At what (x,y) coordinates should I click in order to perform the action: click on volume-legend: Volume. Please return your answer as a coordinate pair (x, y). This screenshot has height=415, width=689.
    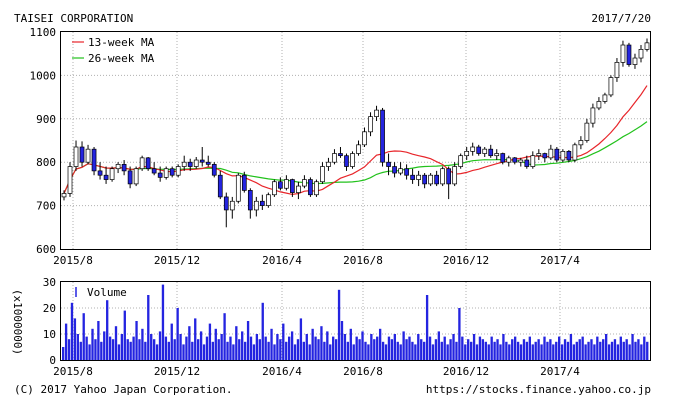
    Looking at the image, I should click on (101, 292).